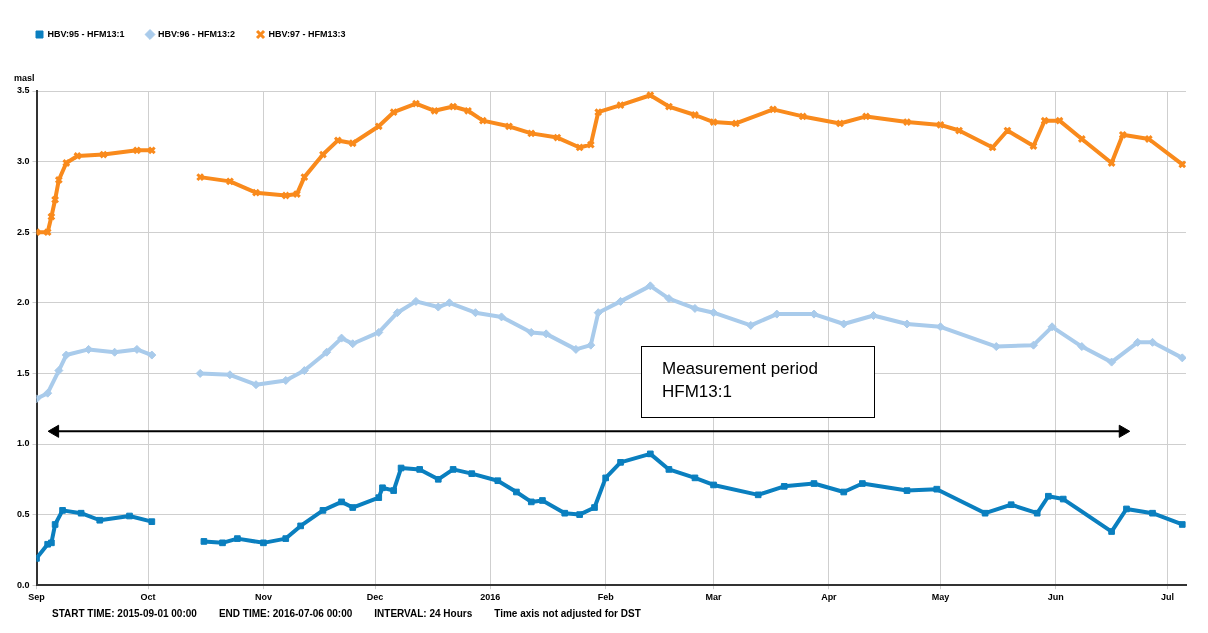 The width and height of the screenshot is (1208, 633). What do you see at coordinates (23, 231) in the screenshot?
I see `y-tick-label: 2.5` at bounding box center [23, 231].